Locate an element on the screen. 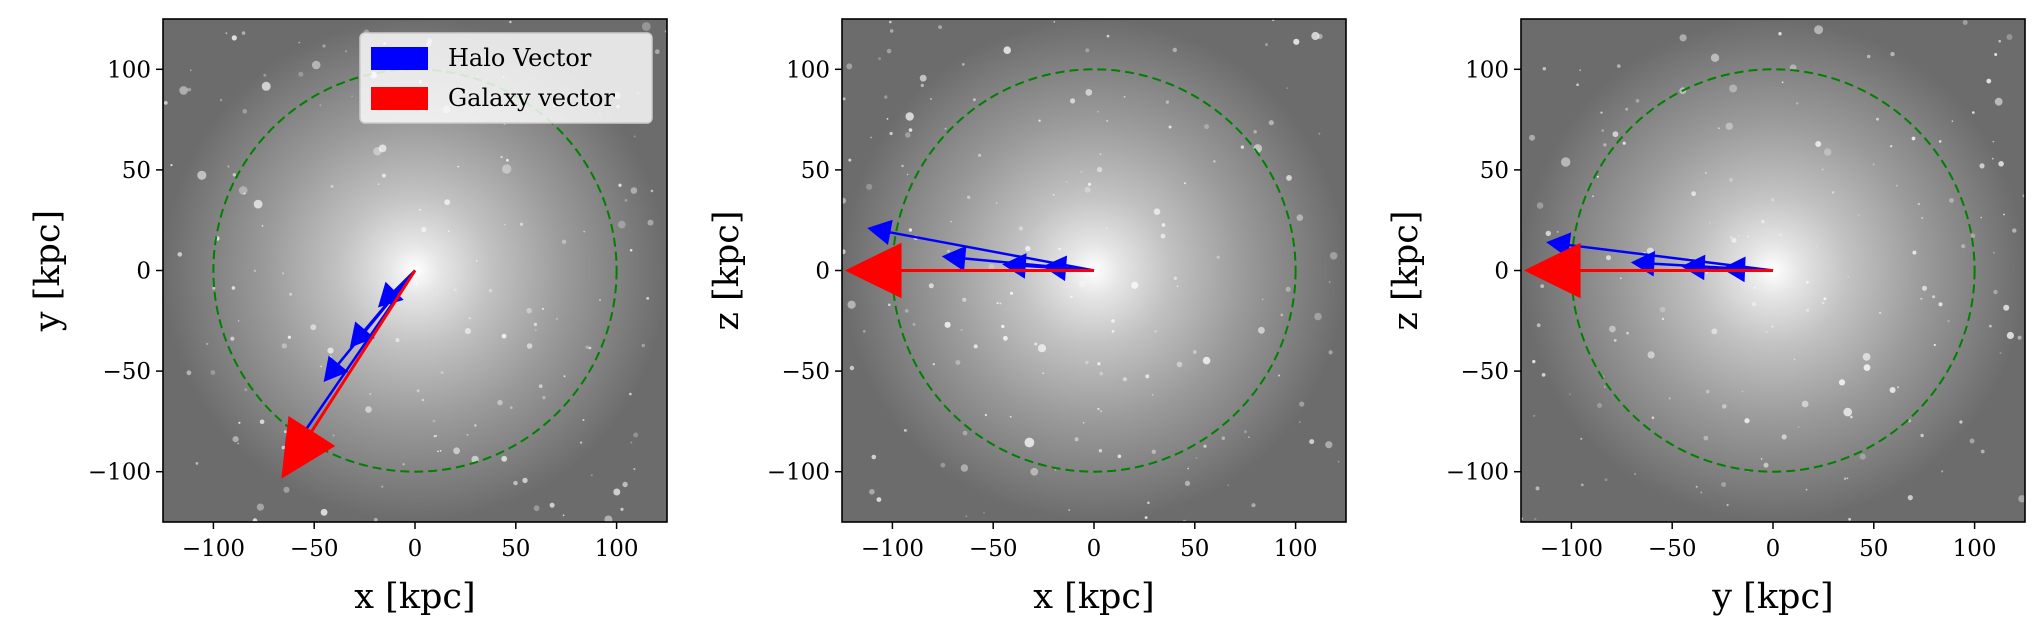 The image size is (2044, 637). legend-swatch is located at coordinates (399, 98).